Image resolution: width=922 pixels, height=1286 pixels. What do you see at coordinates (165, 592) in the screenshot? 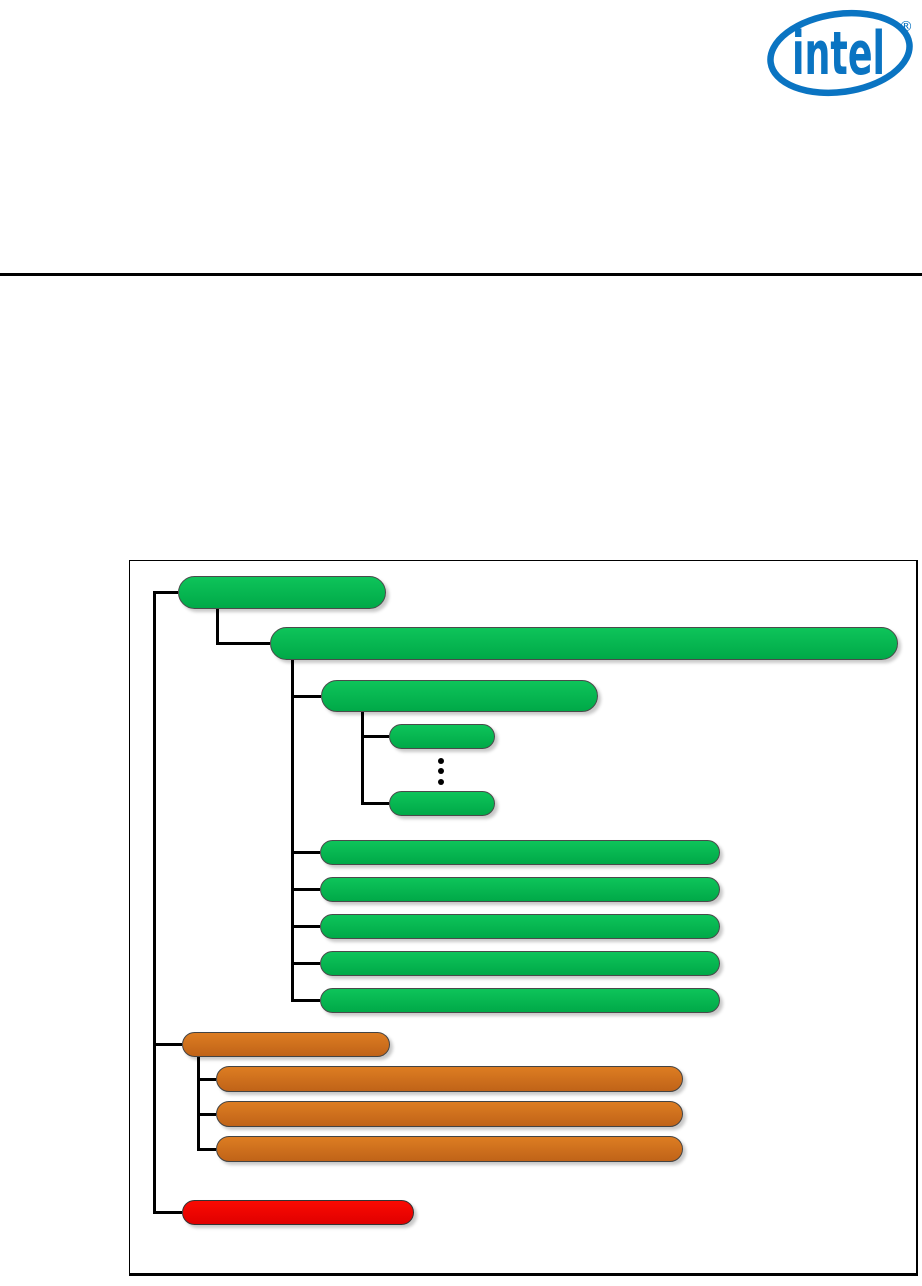
I see `connector-branch-green-root` at bounding box center [165, 592].